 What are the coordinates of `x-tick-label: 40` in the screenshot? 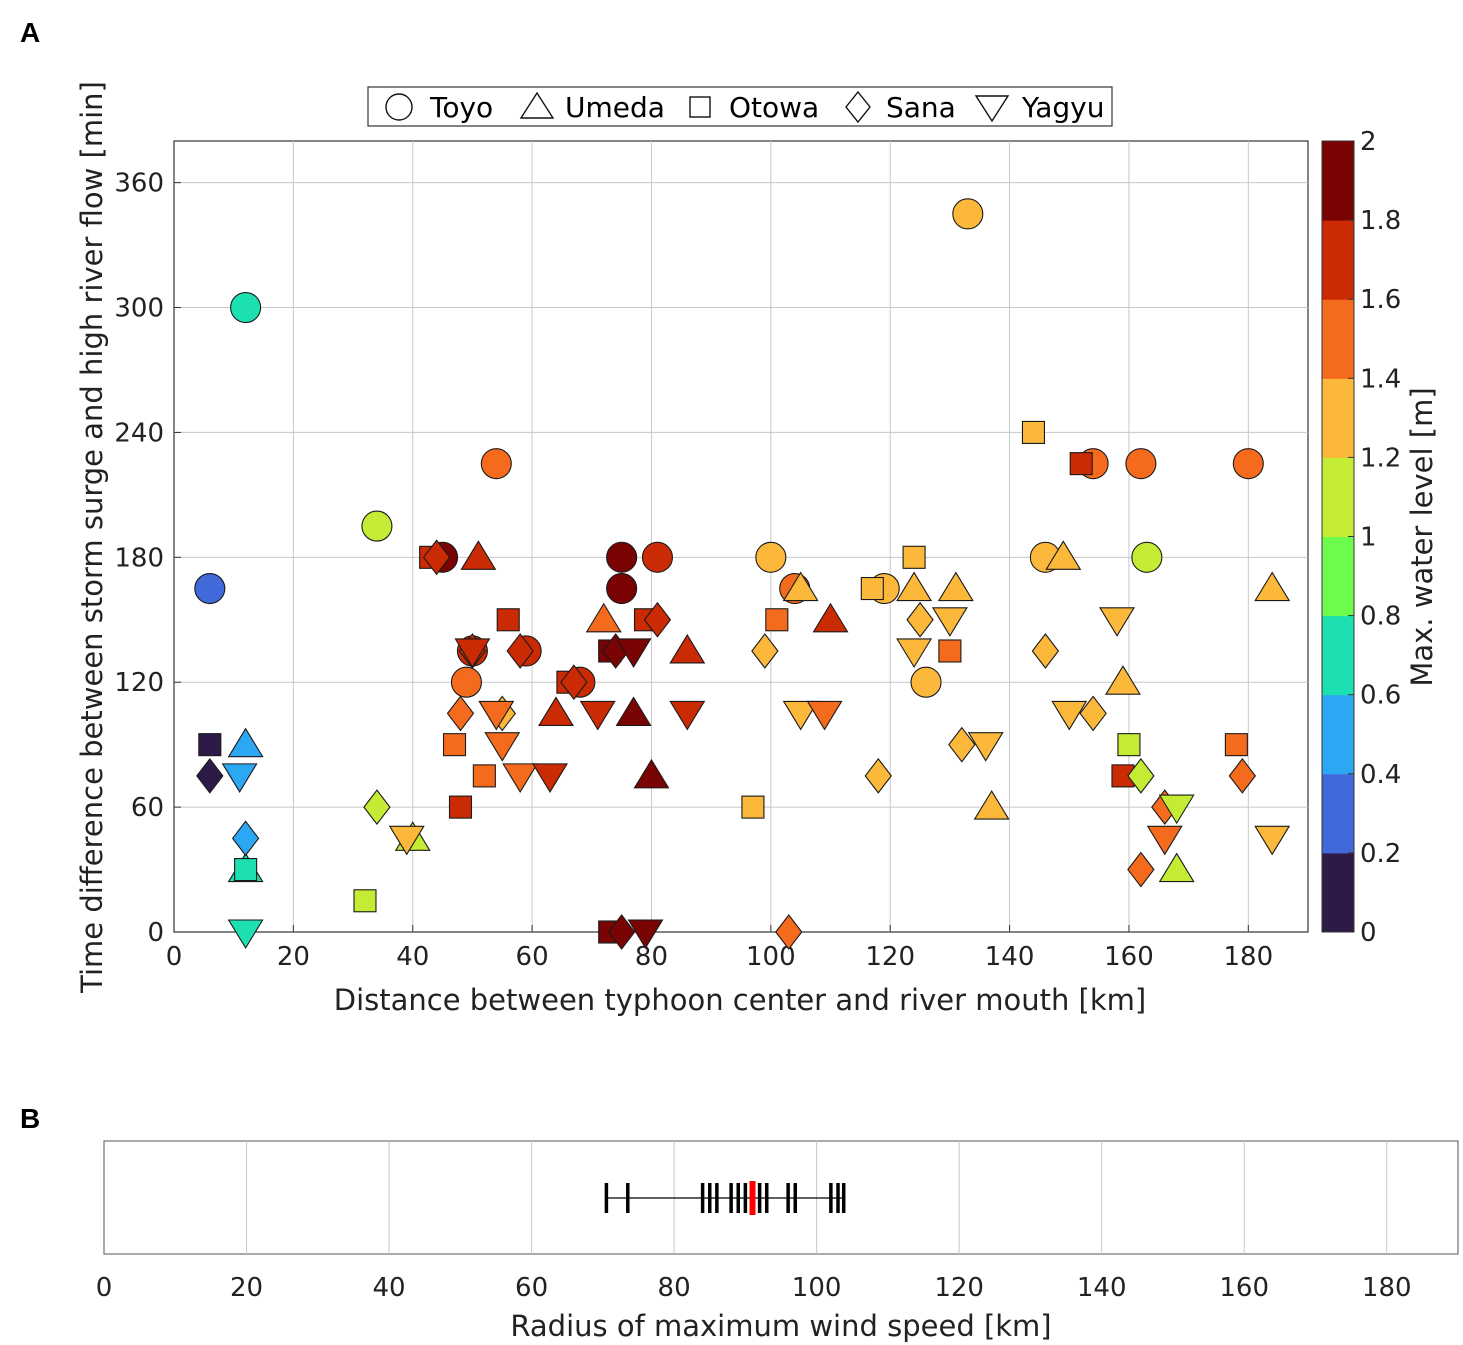 It's located at (412, 957).